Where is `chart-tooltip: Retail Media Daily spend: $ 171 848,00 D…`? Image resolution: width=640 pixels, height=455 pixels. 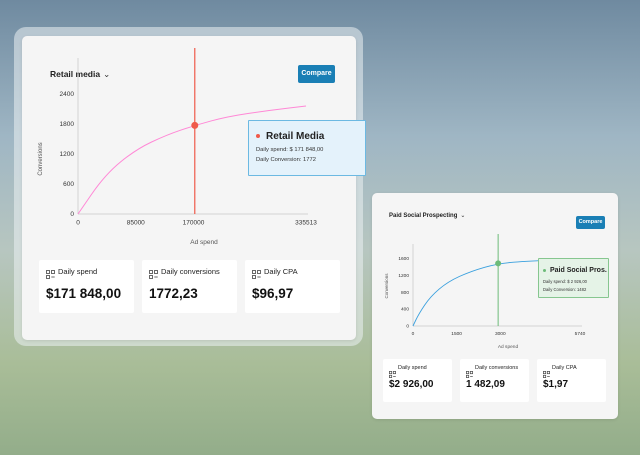
chart-tooltip: Retail Media Daily spend: $ 171 848,00 D… is located at coordinates (307, 148).